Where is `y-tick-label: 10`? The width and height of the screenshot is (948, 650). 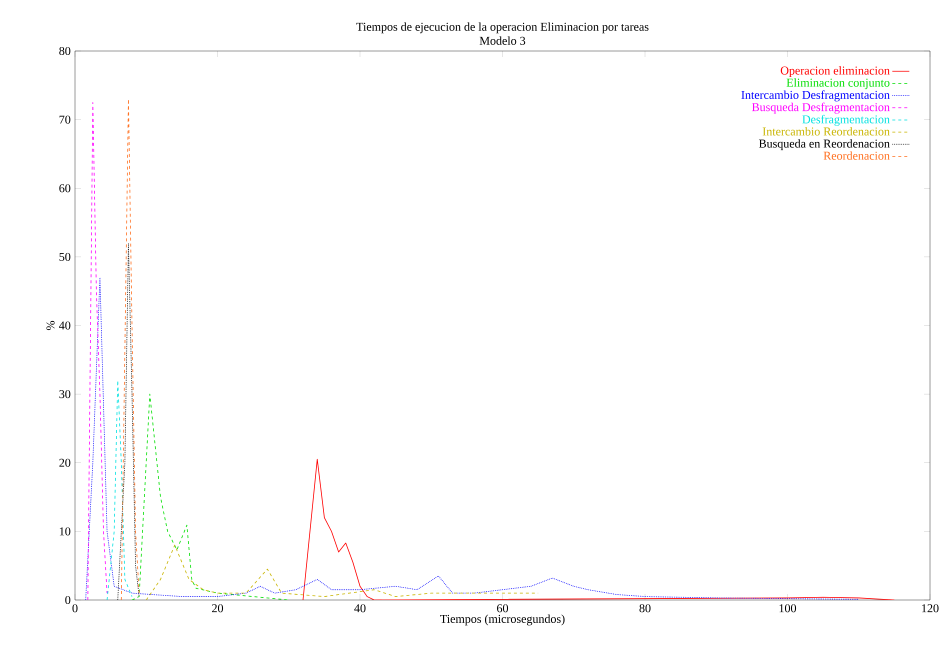 y-tick-label: 10 is located at coordinates (65, 531).